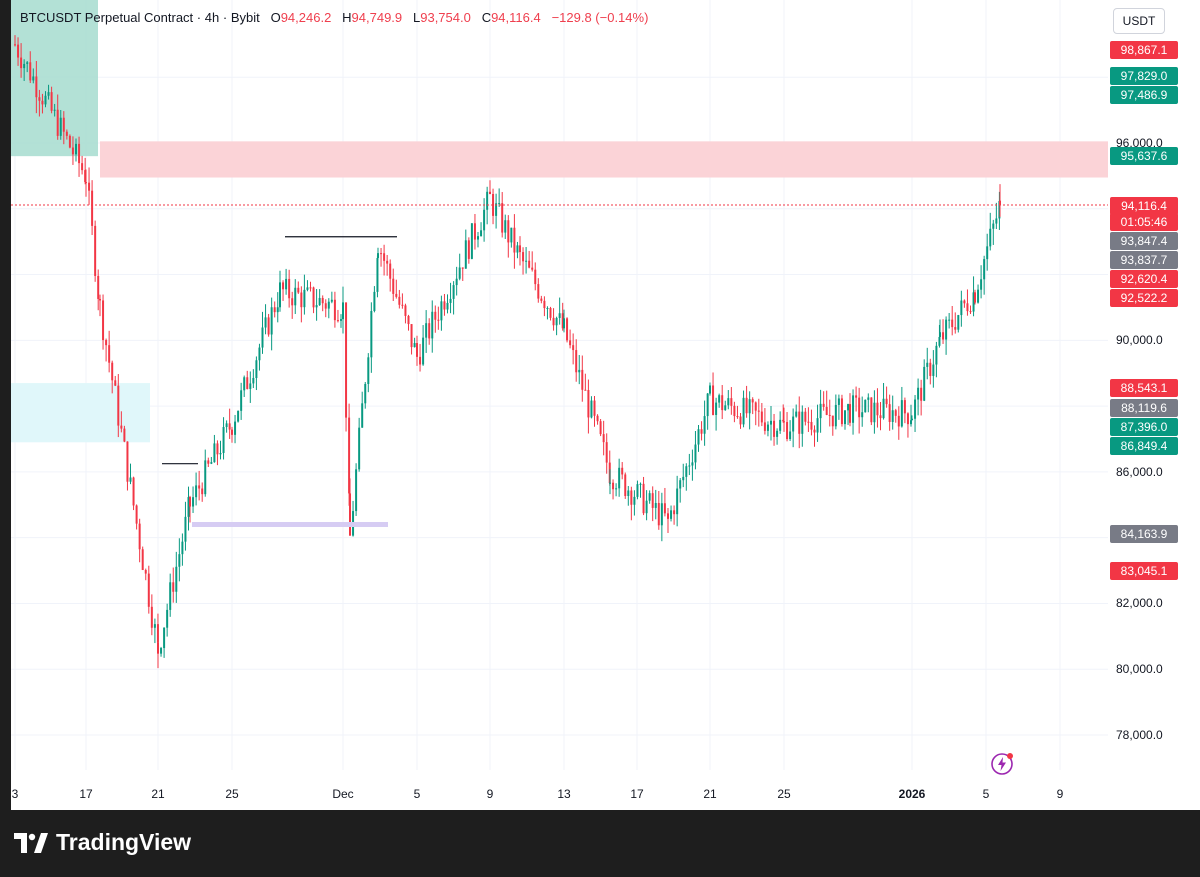 This screenshot has width=1200, height=877. I want to click on time-scale-label: 2026, so click(912, 794).